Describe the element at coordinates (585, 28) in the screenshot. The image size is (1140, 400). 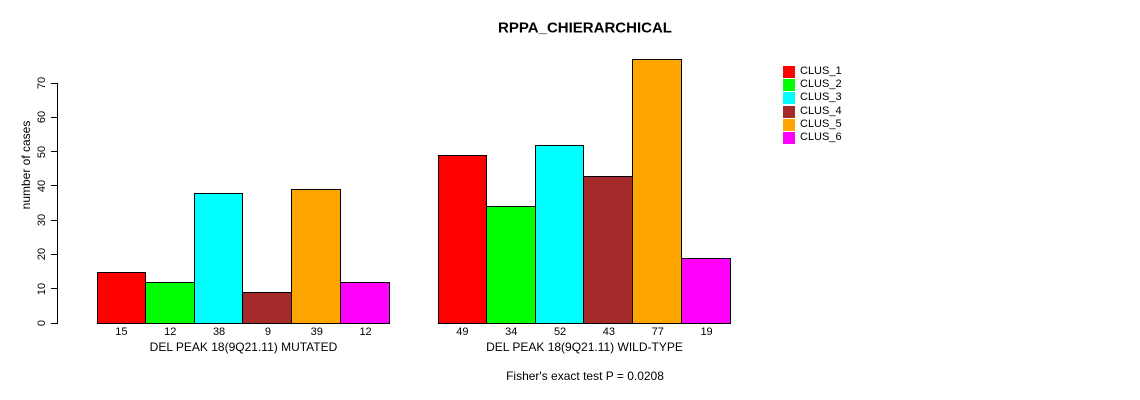
I see `chart-title: RPPA_CHIERARCHICAL` at that location.